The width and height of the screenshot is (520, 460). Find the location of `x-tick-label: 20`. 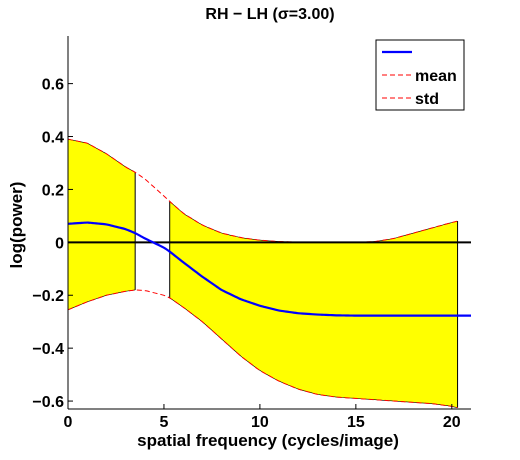

x-tick-label: 20 is located at coordinates (452, 422).